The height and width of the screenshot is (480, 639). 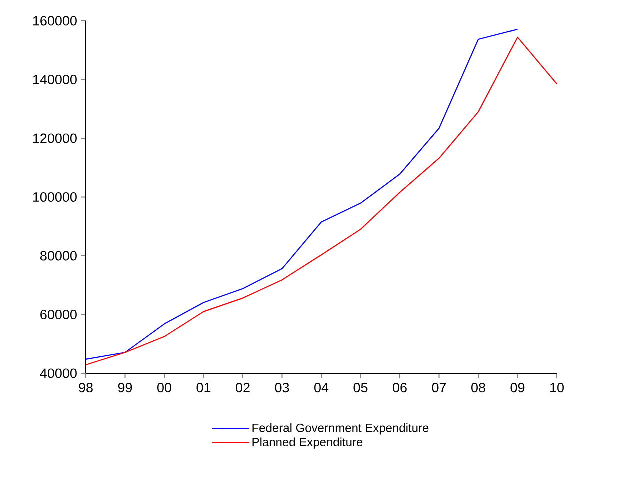 What do you see at coordinates (203, 388) in the screenshot?
I see `x-tick-label: 01` at bounding box center [203, 388].